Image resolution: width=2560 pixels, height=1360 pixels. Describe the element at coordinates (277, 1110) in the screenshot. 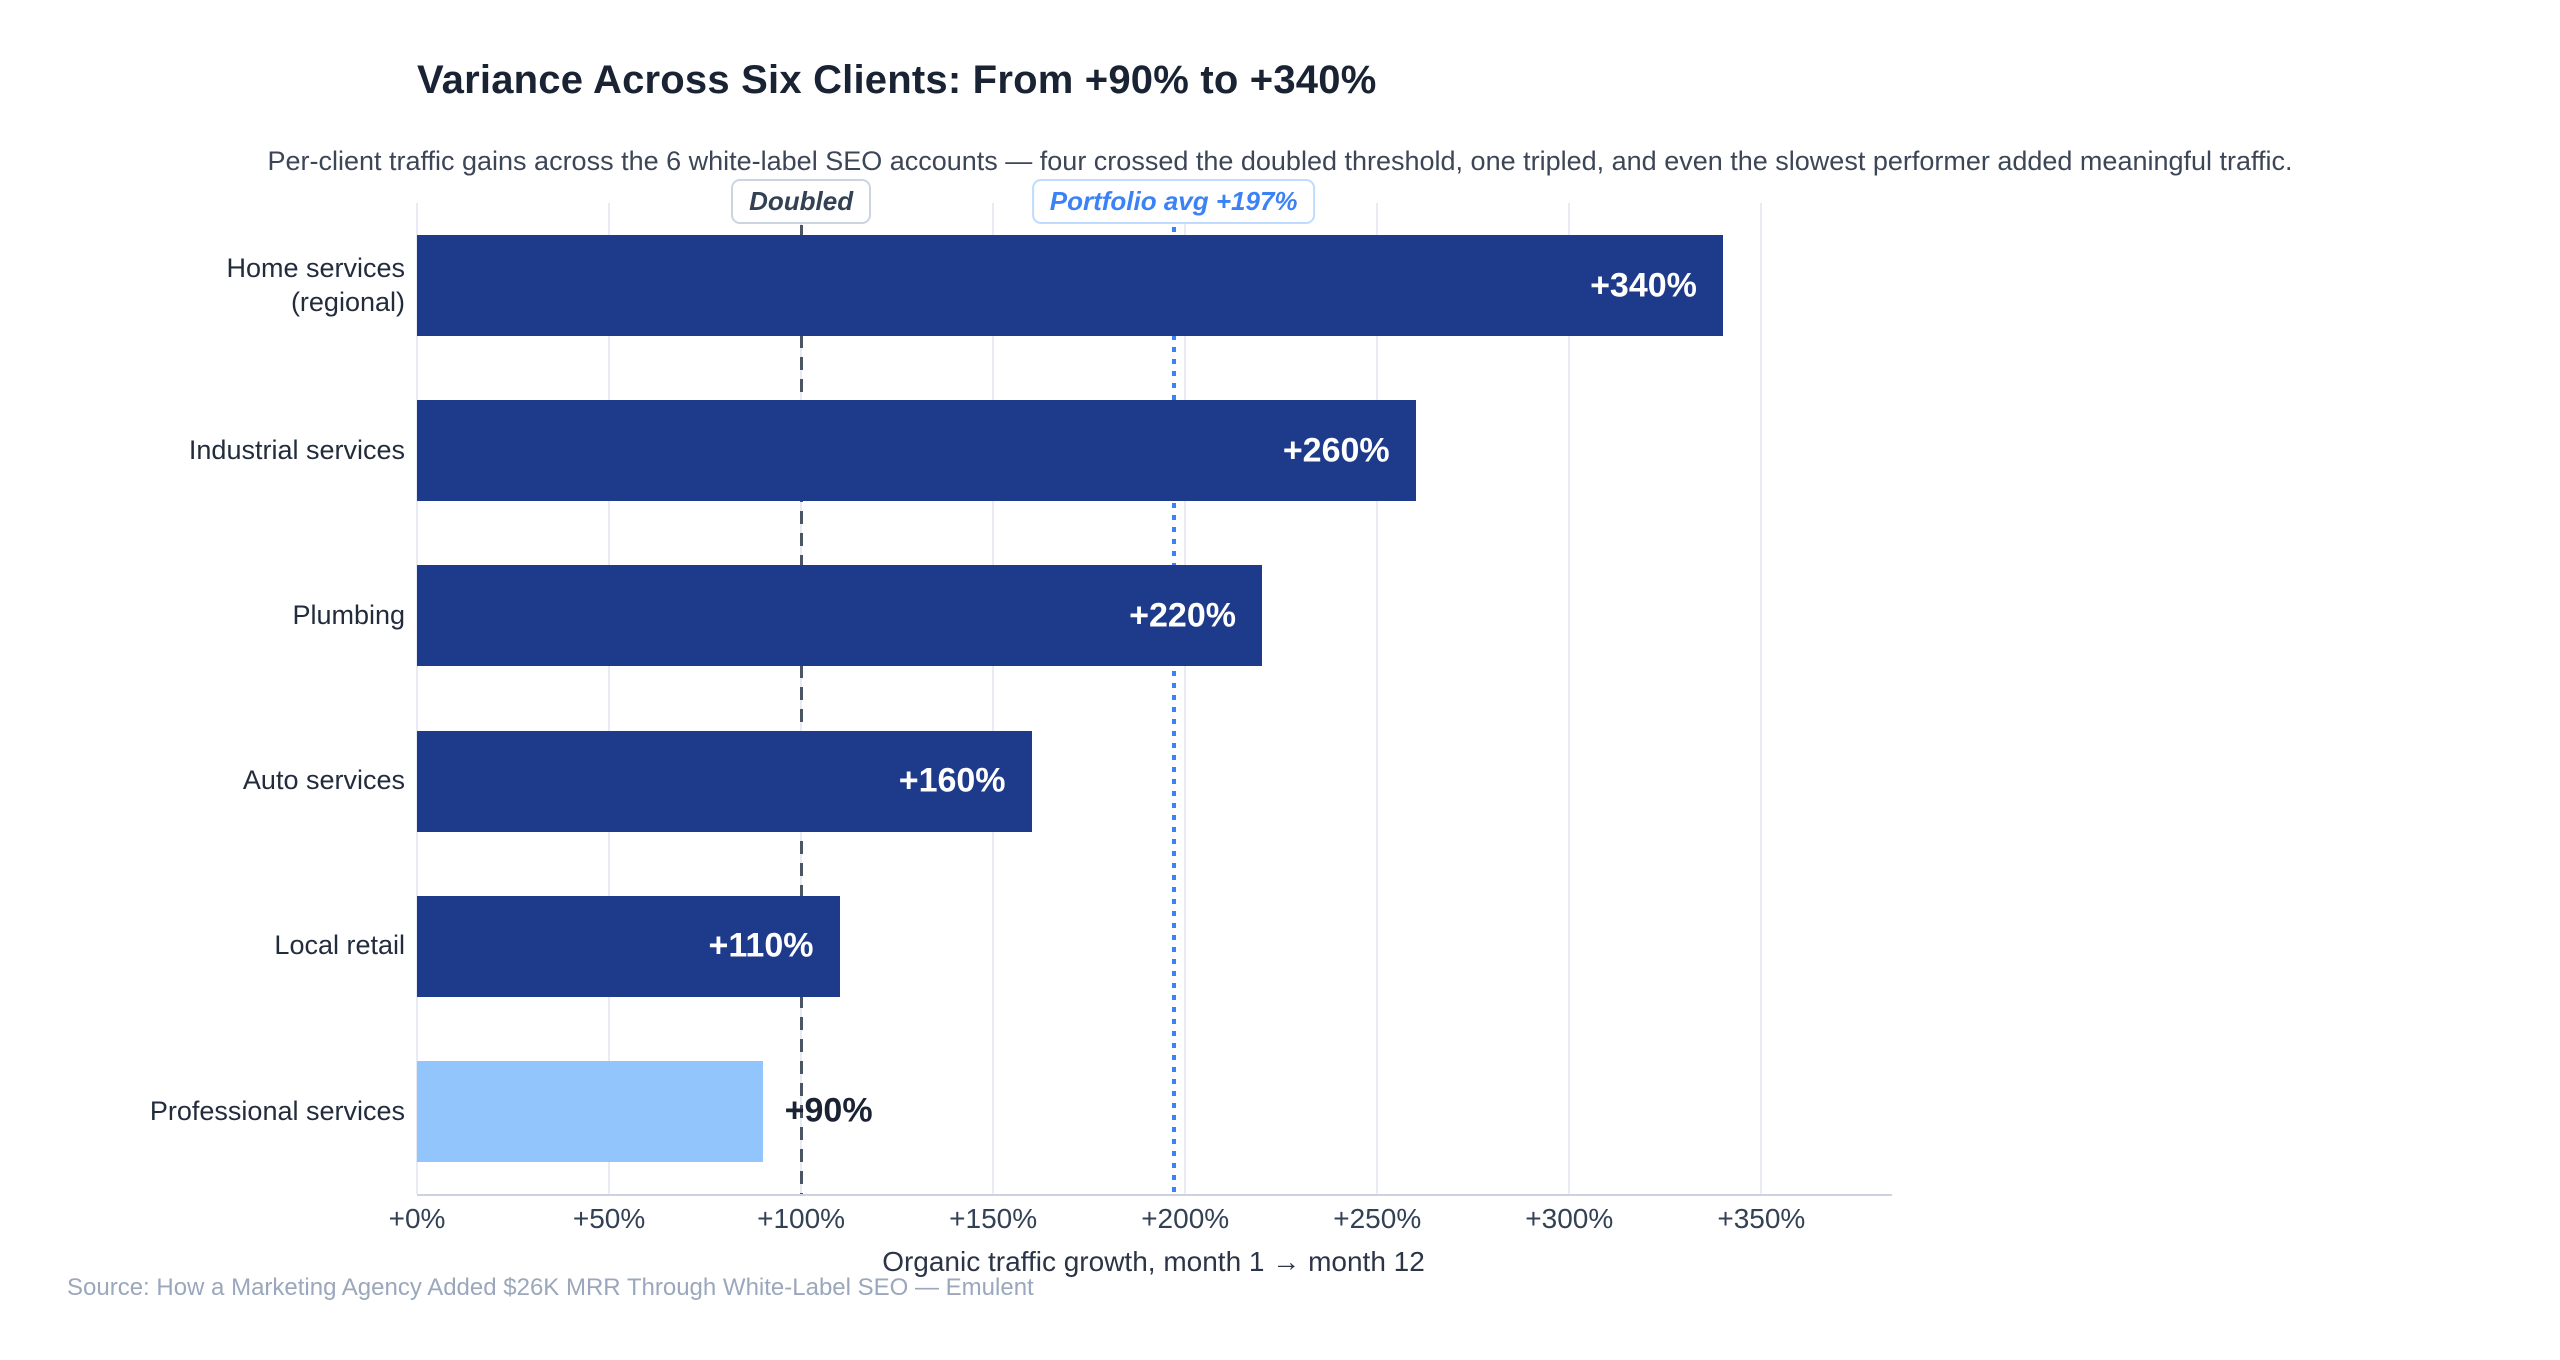

I see `category-label-6: Professional services` at that location.